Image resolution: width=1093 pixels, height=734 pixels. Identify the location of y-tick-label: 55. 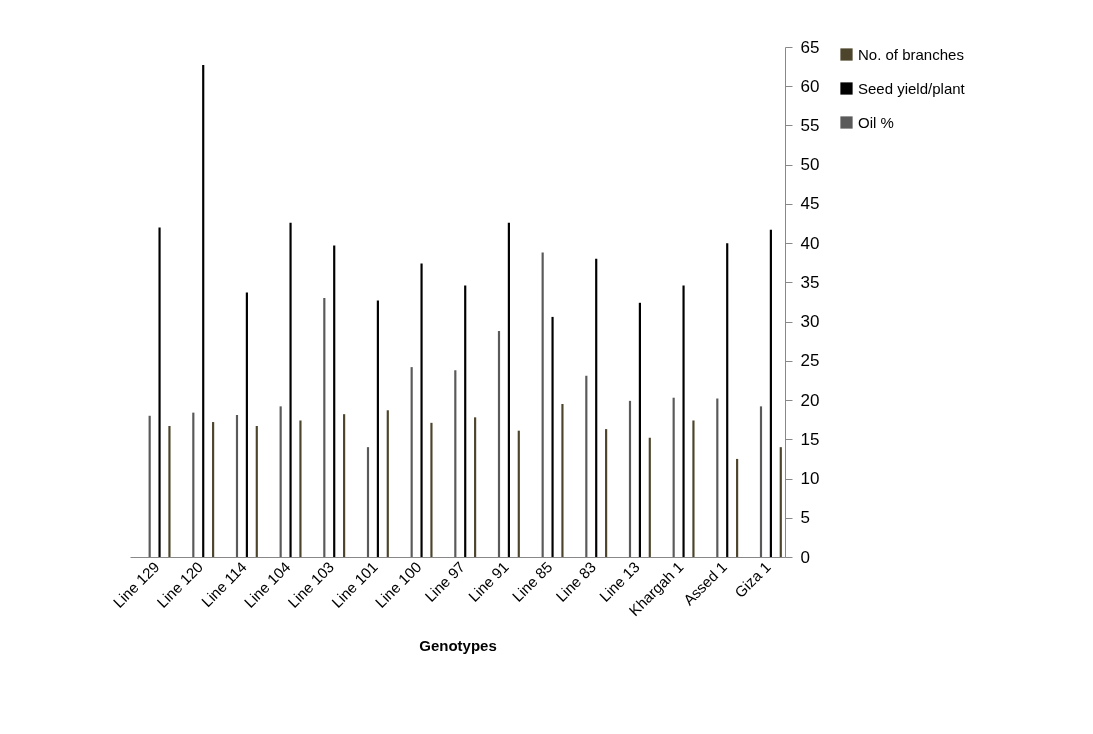
(810, 125).